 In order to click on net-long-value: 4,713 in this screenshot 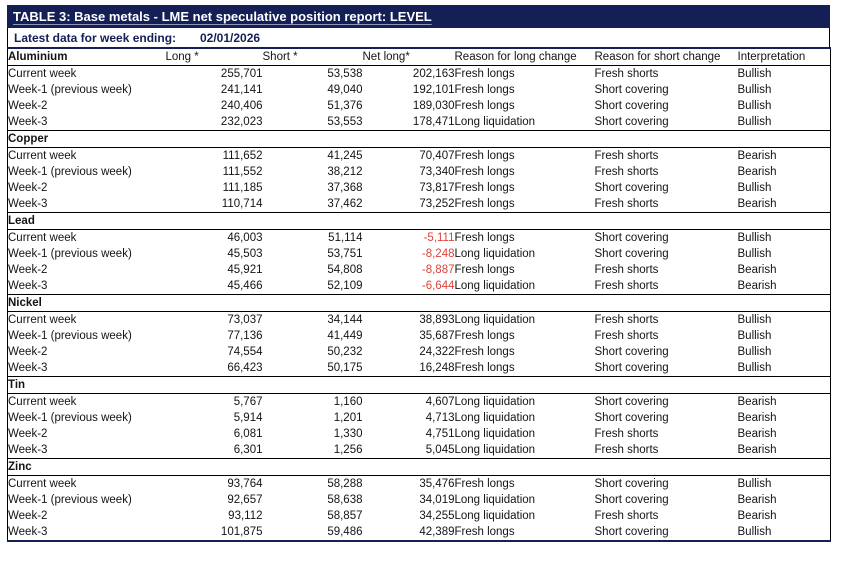, I will do `click(440, 418)`.